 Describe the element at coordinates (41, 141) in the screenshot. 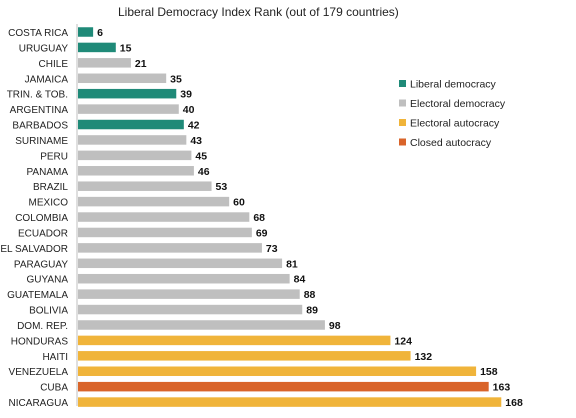

I see `category-label: SURINAME` at that location.